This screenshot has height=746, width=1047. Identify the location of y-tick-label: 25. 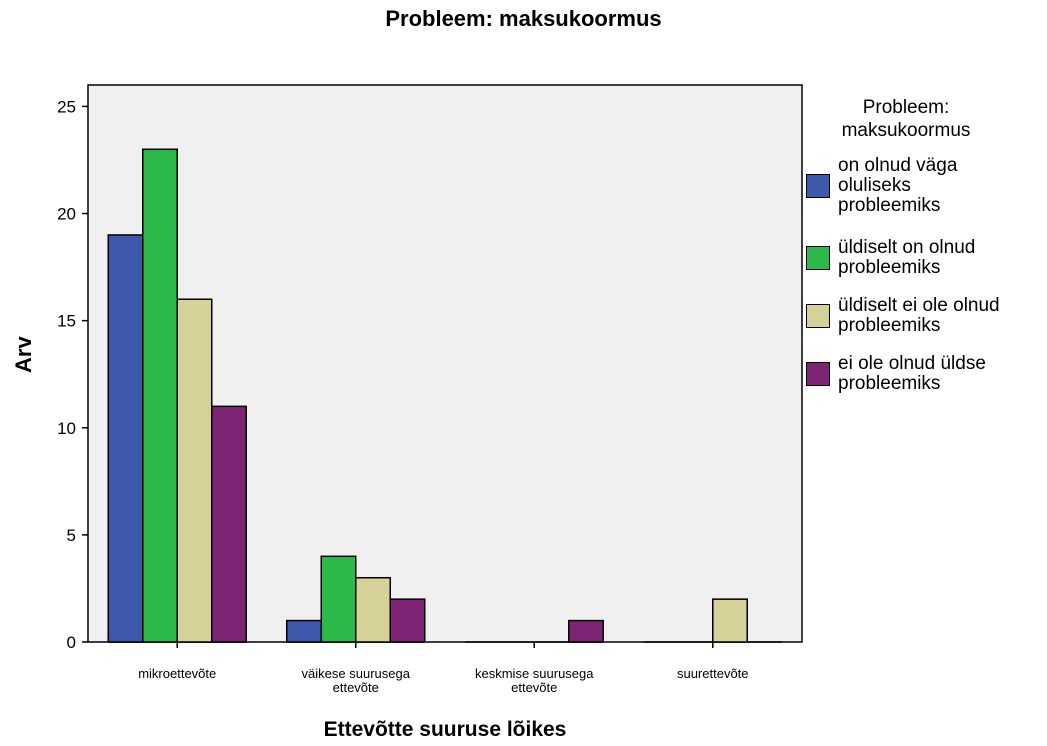
(66, 106).